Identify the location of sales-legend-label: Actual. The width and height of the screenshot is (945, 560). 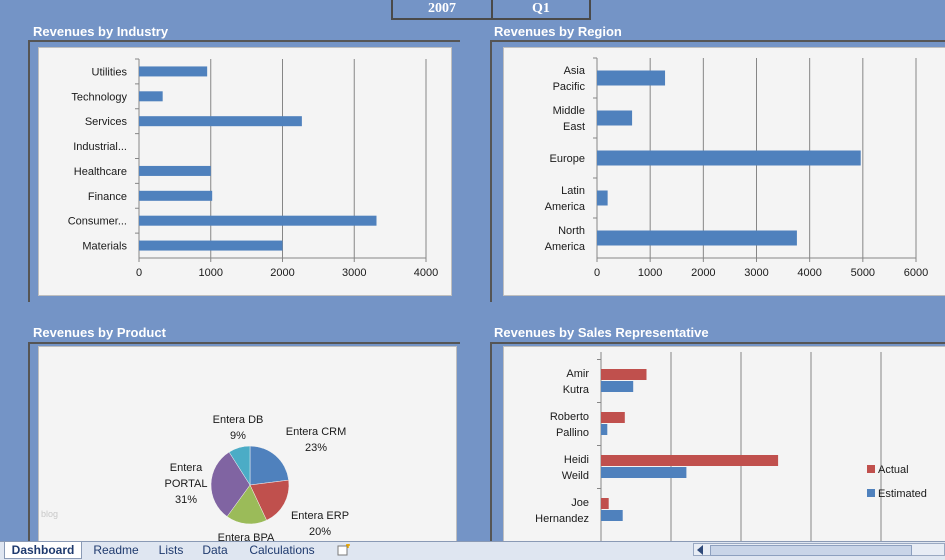
(893, 470).